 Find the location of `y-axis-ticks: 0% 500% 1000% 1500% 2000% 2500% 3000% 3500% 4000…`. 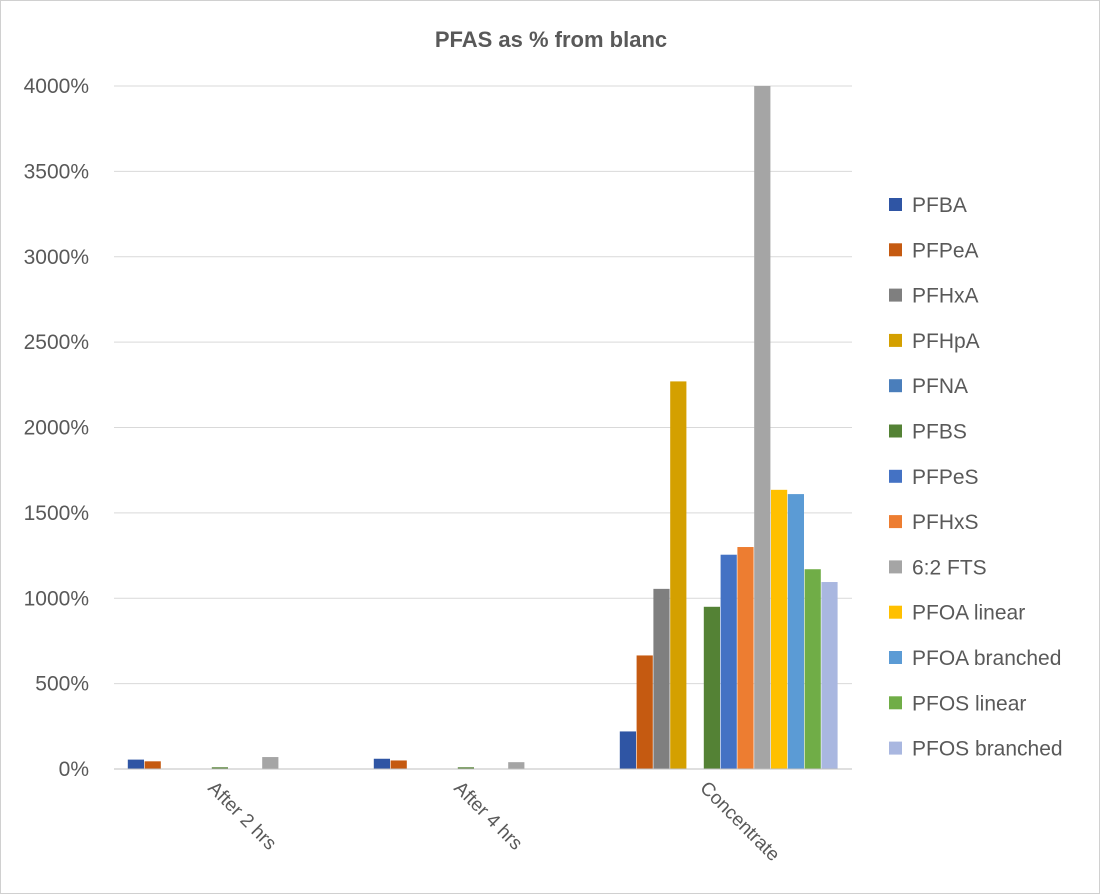

y-axis-ticks: 0% 500% 1000% 1500% 2000% 2500% 3000% 3500% 4000… is located at coordinates (56, 428).